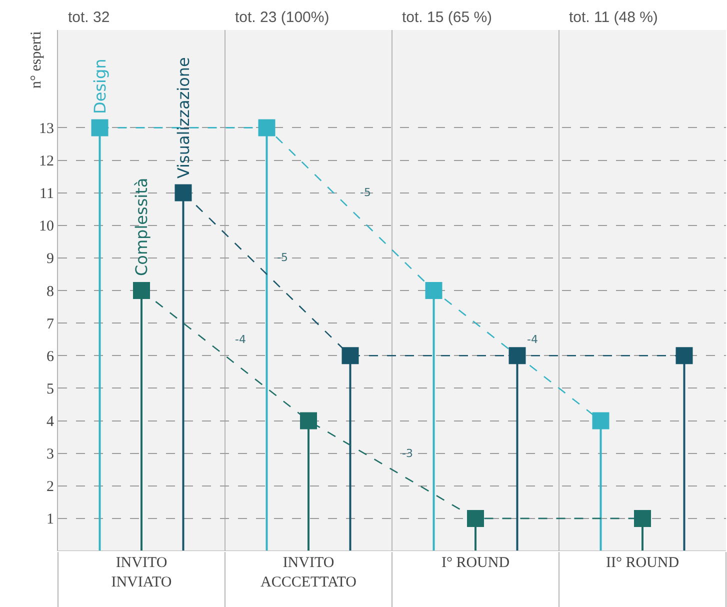 Image resolution: width=727 pixels, height=607 pixels. What do you see at coordinates (475, 563) in the screenshot?
I see `x-tick-label: I° ROUND` at bounding box center [475, 563].